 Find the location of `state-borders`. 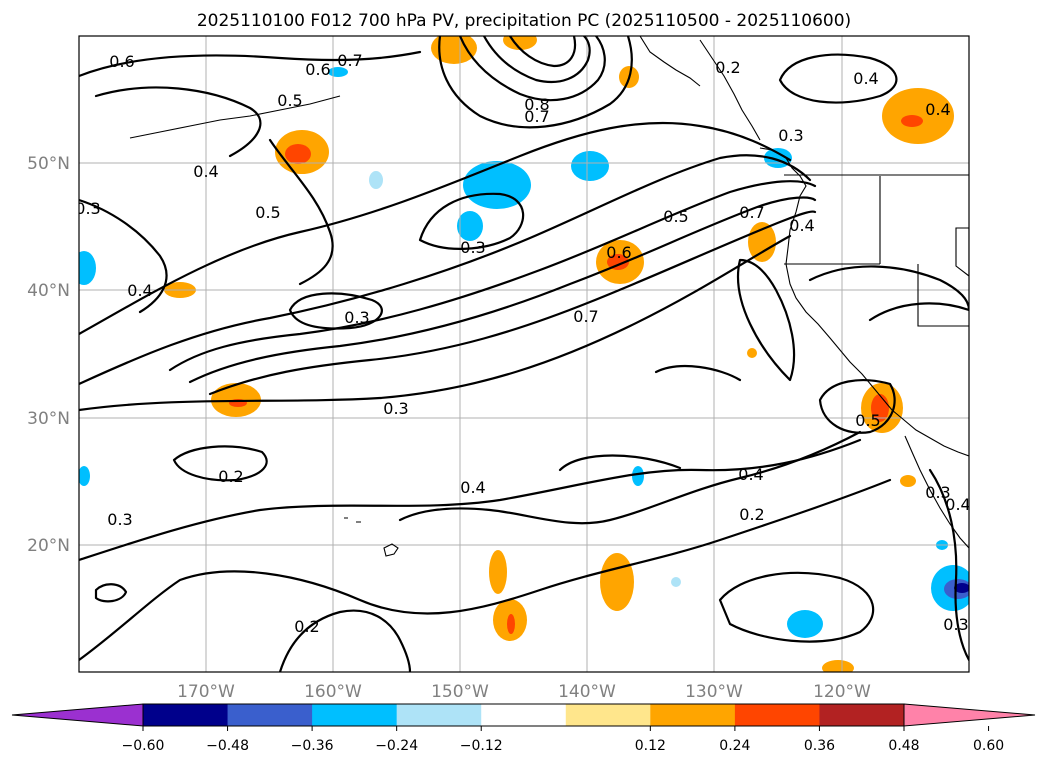

state-borders is located at coordinates (876, 251).